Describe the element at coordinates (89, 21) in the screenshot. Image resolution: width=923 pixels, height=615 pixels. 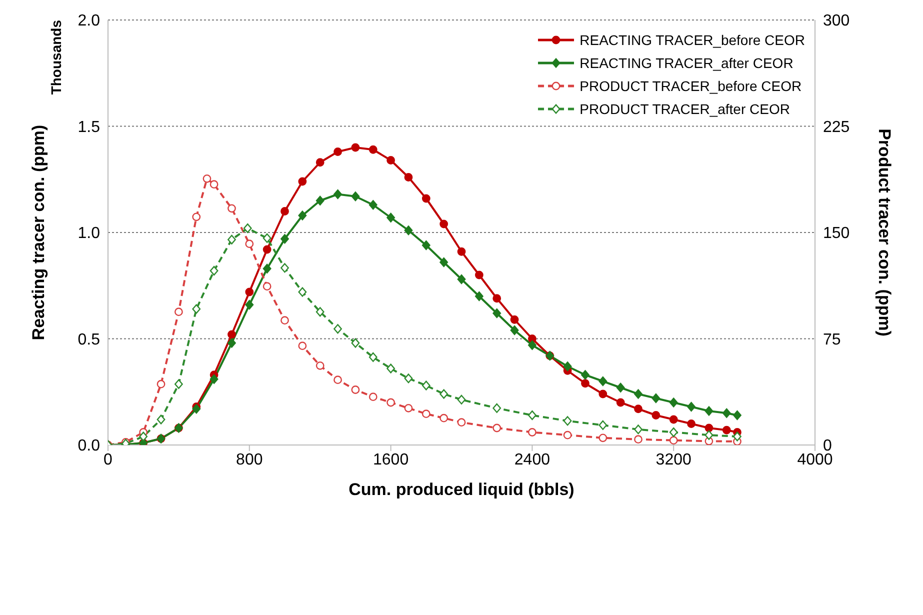
I see `y-tick-label: 2.0` at that location.